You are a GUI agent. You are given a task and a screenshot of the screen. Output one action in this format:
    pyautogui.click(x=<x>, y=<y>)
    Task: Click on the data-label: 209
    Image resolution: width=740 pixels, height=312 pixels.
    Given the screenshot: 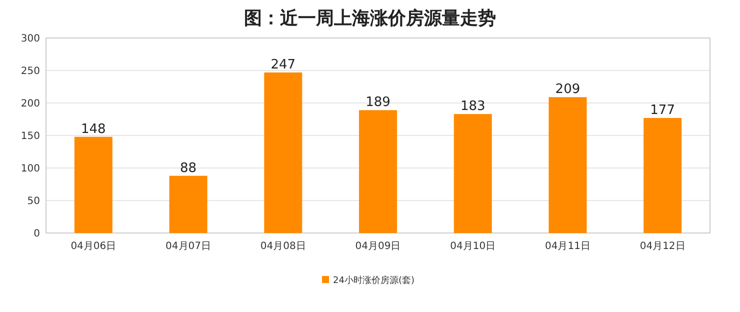 What is the action you would take?
    pyautogui.click(x=567, y=90)
    